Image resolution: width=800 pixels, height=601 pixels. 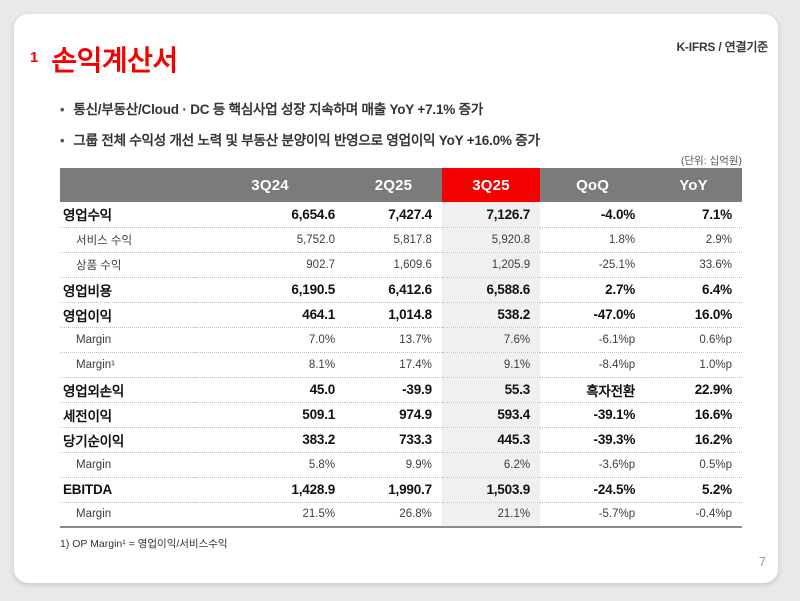 What do you see at coordinates (491, 265) in the screenshot?
I see `cell-3Q25: 1,205.9` at bounding box center [491, 265].